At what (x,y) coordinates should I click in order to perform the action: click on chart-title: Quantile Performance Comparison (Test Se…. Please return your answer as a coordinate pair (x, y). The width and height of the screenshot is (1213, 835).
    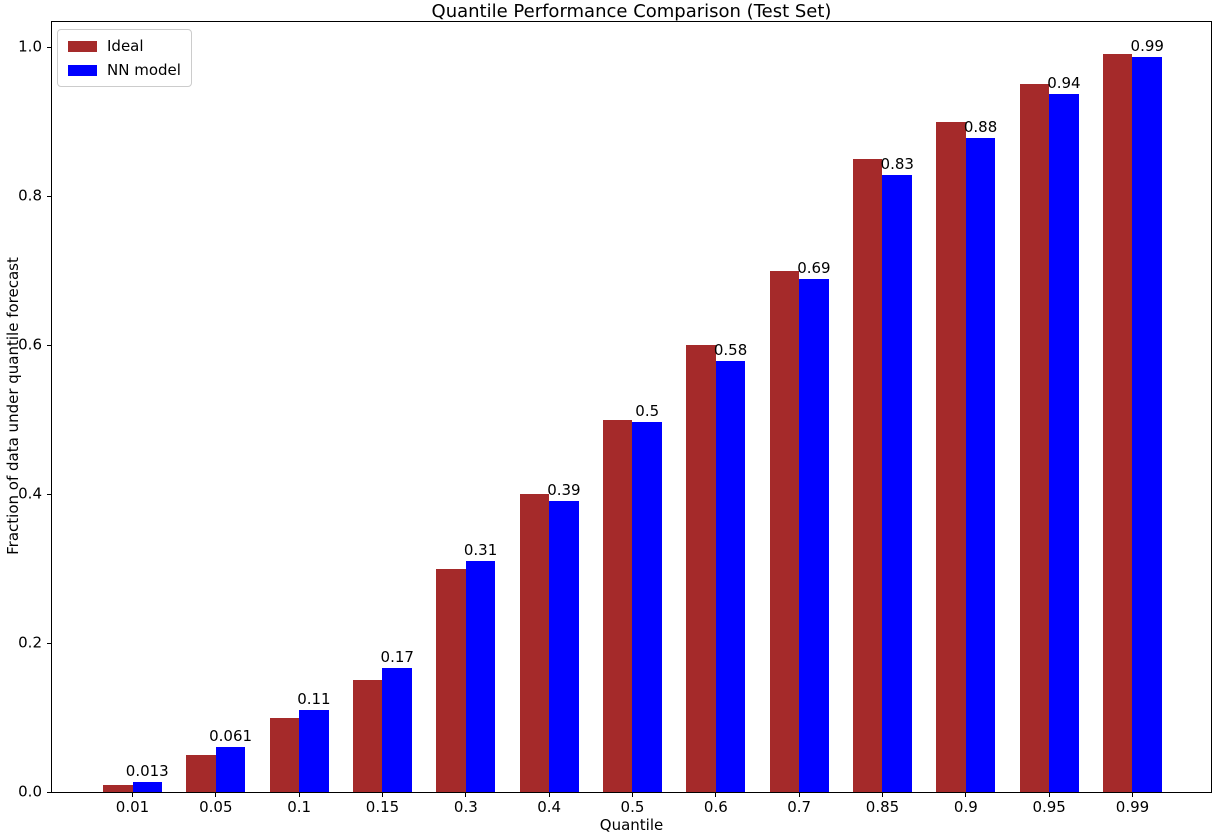
    Looking at the image, I should click on (631, 11).